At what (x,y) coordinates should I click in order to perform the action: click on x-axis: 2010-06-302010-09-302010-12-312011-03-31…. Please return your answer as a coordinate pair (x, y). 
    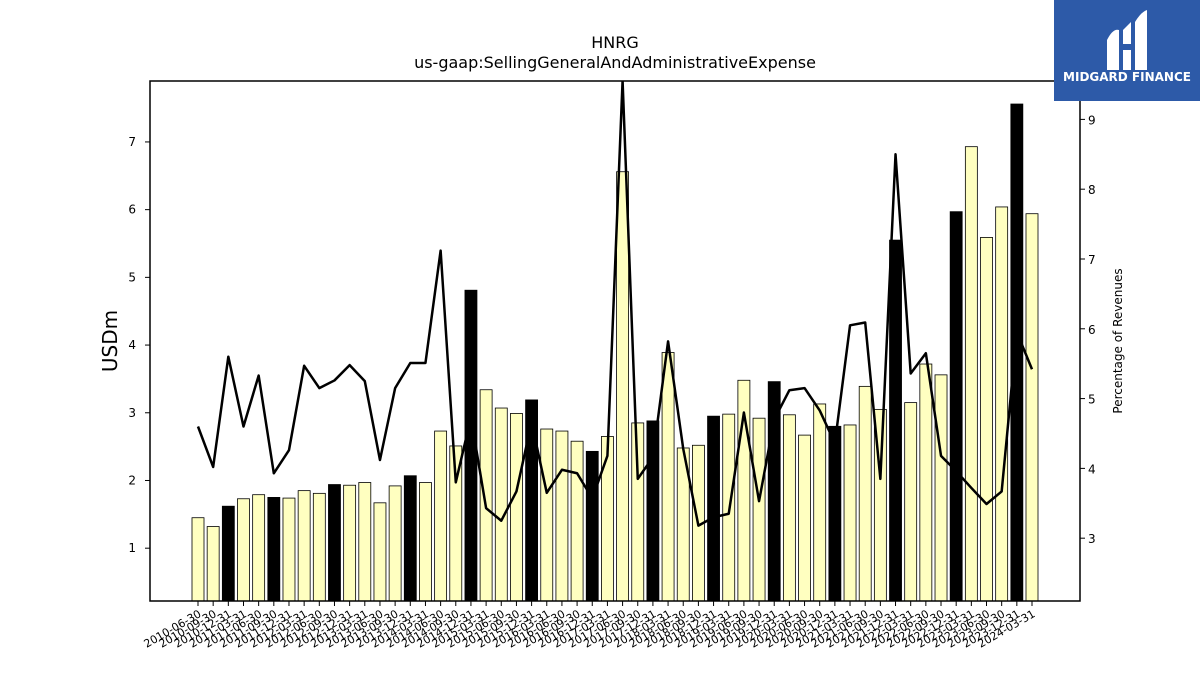
    Looking at the image, I should click on (590, 626).